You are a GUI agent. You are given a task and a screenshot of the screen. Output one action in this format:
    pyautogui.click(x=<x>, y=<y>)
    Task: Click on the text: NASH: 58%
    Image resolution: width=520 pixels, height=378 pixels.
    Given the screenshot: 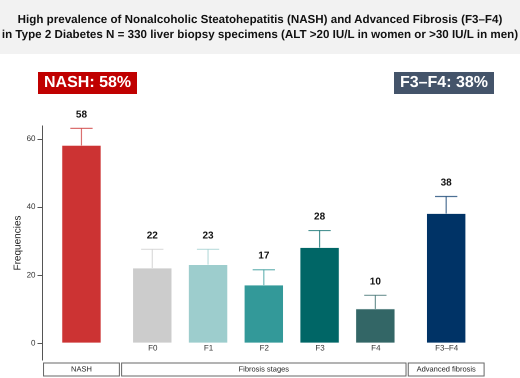 What is the action you would take?
    pyautogui.click(x=88, y=83)
    